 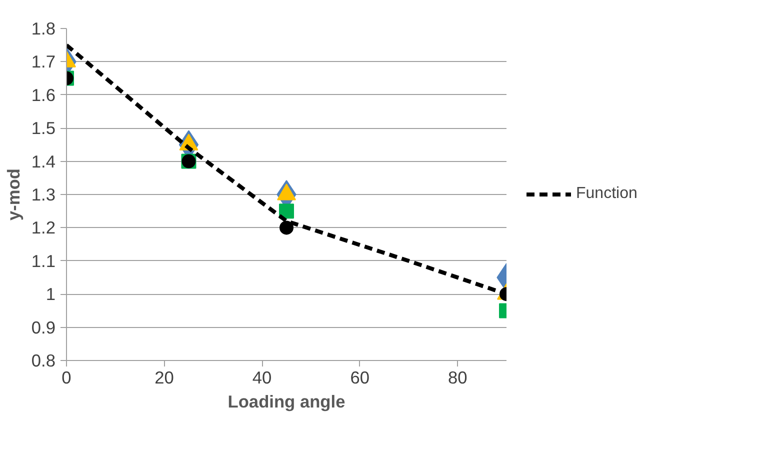 I want to click on x-tick-label: 80, so click(x=458, y=378).